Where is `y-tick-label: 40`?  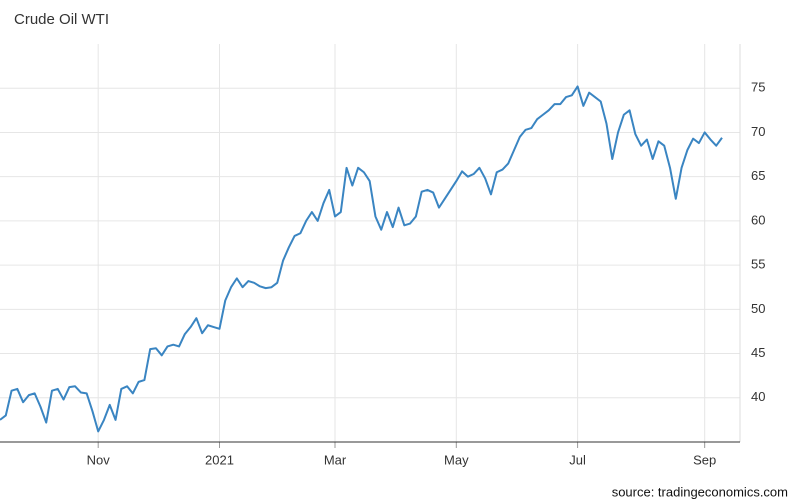
y-tick-label: 40 is located at coordinates (758, 396).